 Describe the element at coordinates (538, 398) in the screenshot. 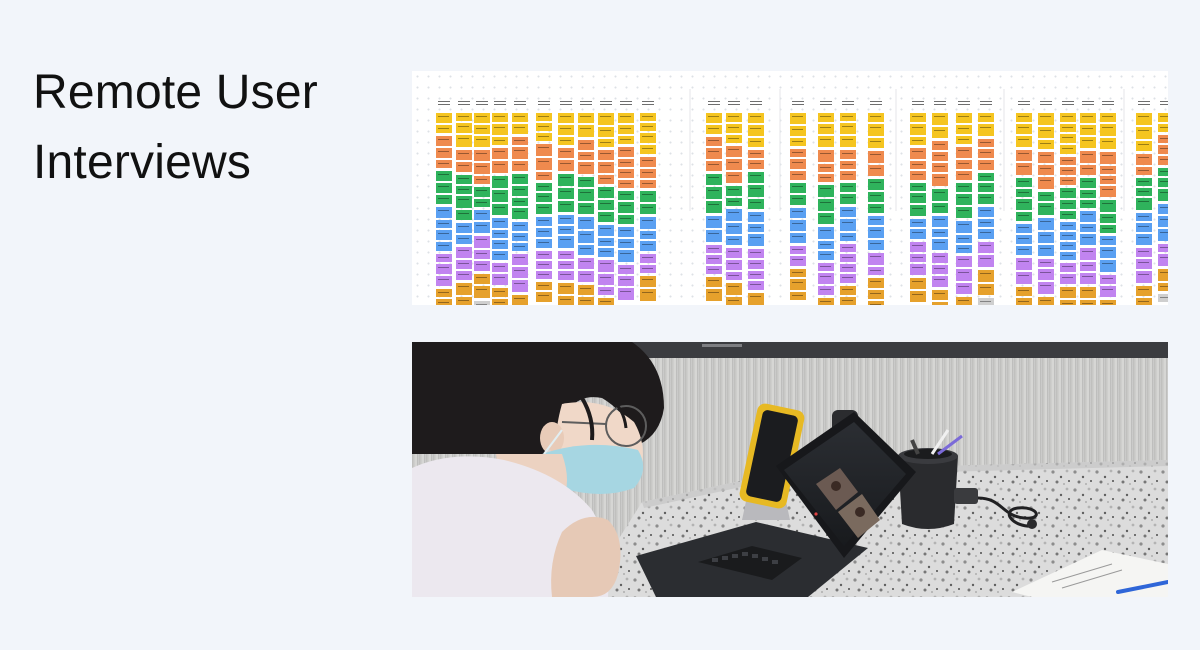

I see `participant-hair` at that location.